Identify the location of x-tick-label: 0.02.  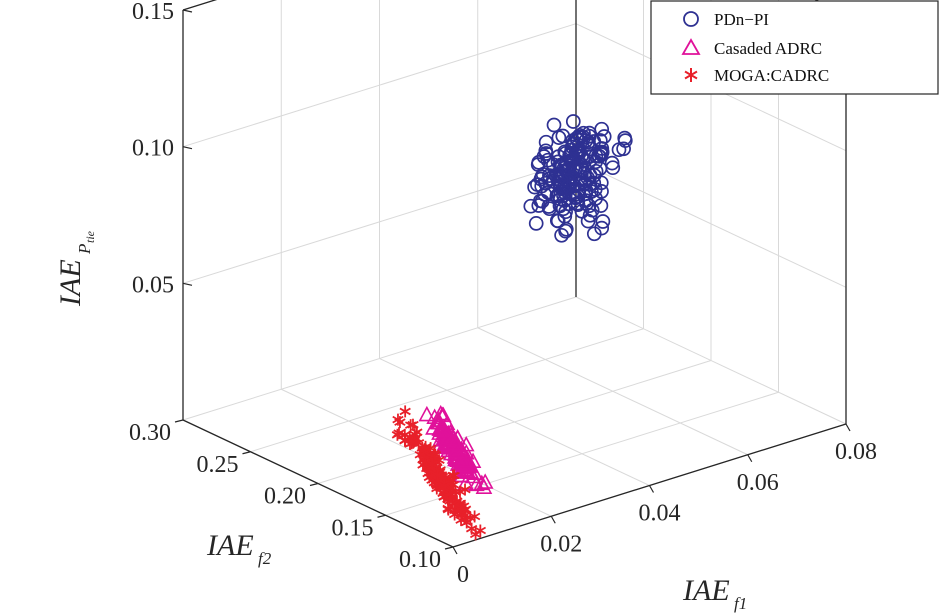
(561, 544).